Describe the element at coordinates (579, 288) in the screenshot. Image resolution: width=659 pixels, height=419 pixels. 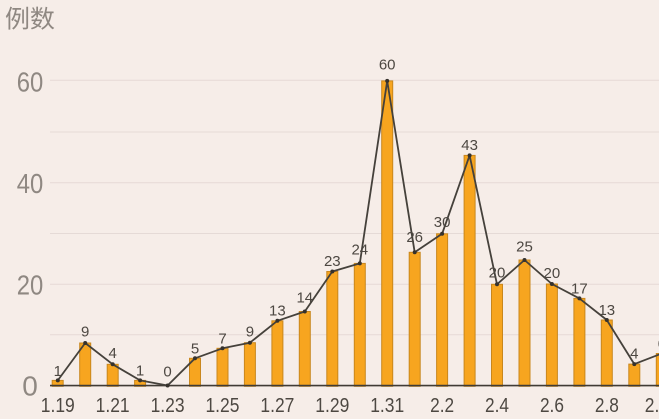
I see `svg-text: 17` at that location.